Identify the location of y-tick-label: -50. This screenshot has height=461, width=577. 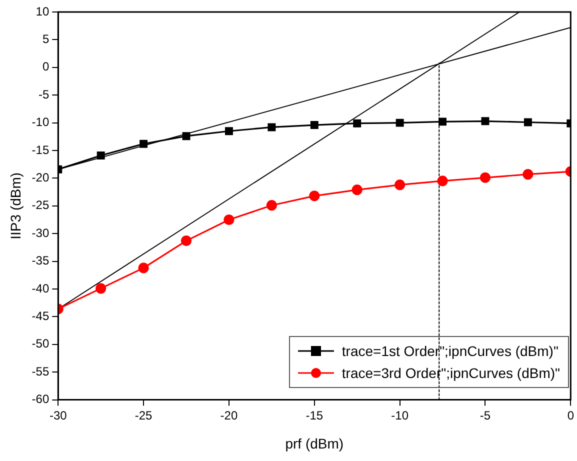
(41, 343).